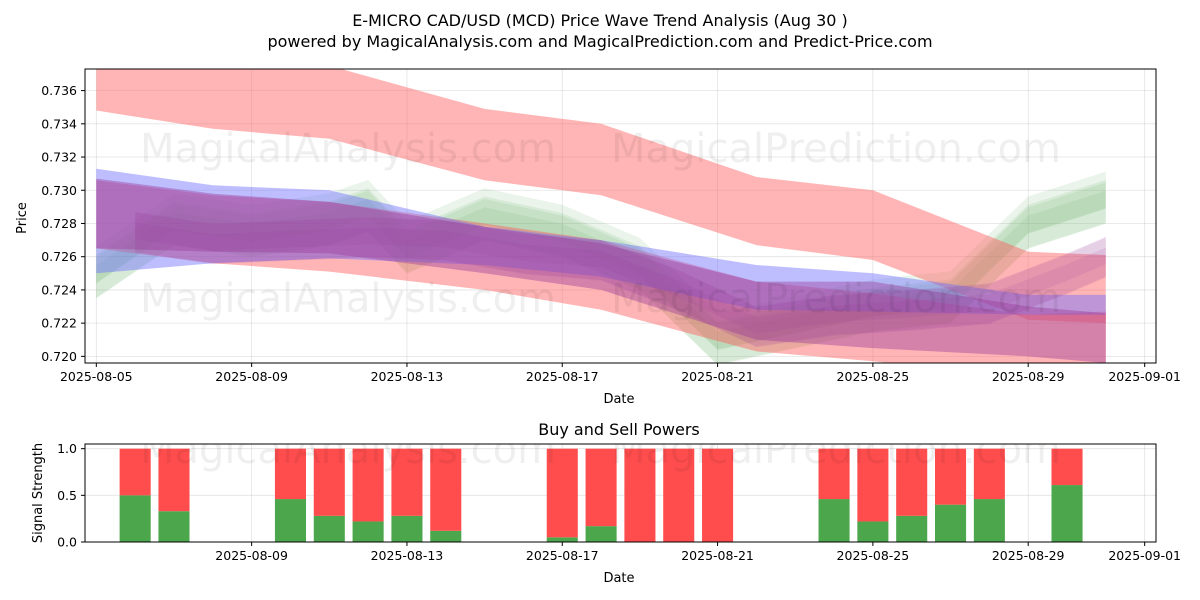 This screenshot has width=1200, height=600. I want to click on y-tick-label: 0.736, so click(59, 90).